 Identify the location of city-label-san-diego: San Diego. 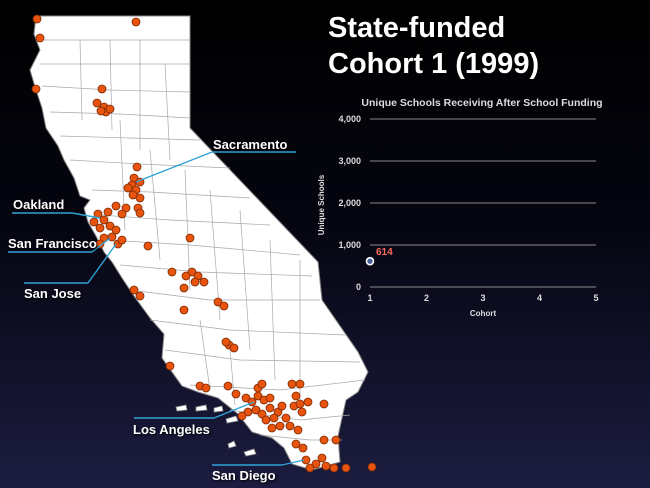
(244, 475).